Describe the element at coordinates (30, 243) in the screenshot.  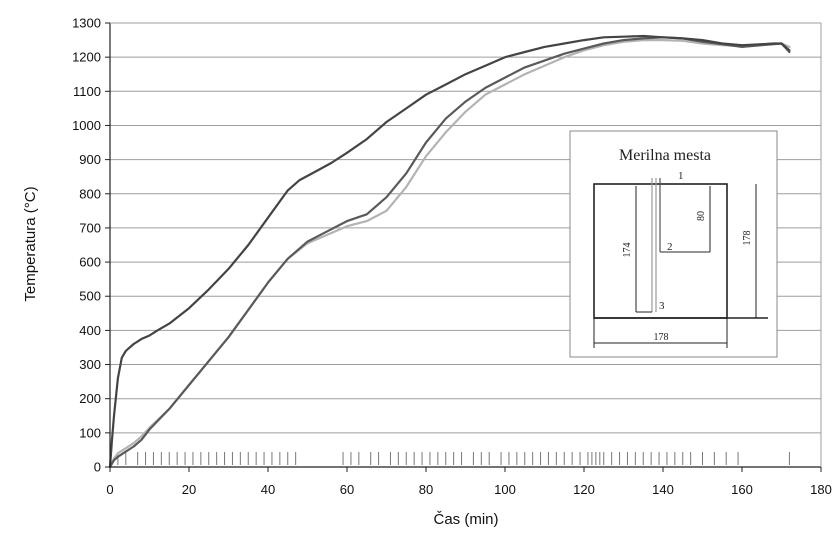
I see `y-axis-label: Temperatura (°C)` at that location.